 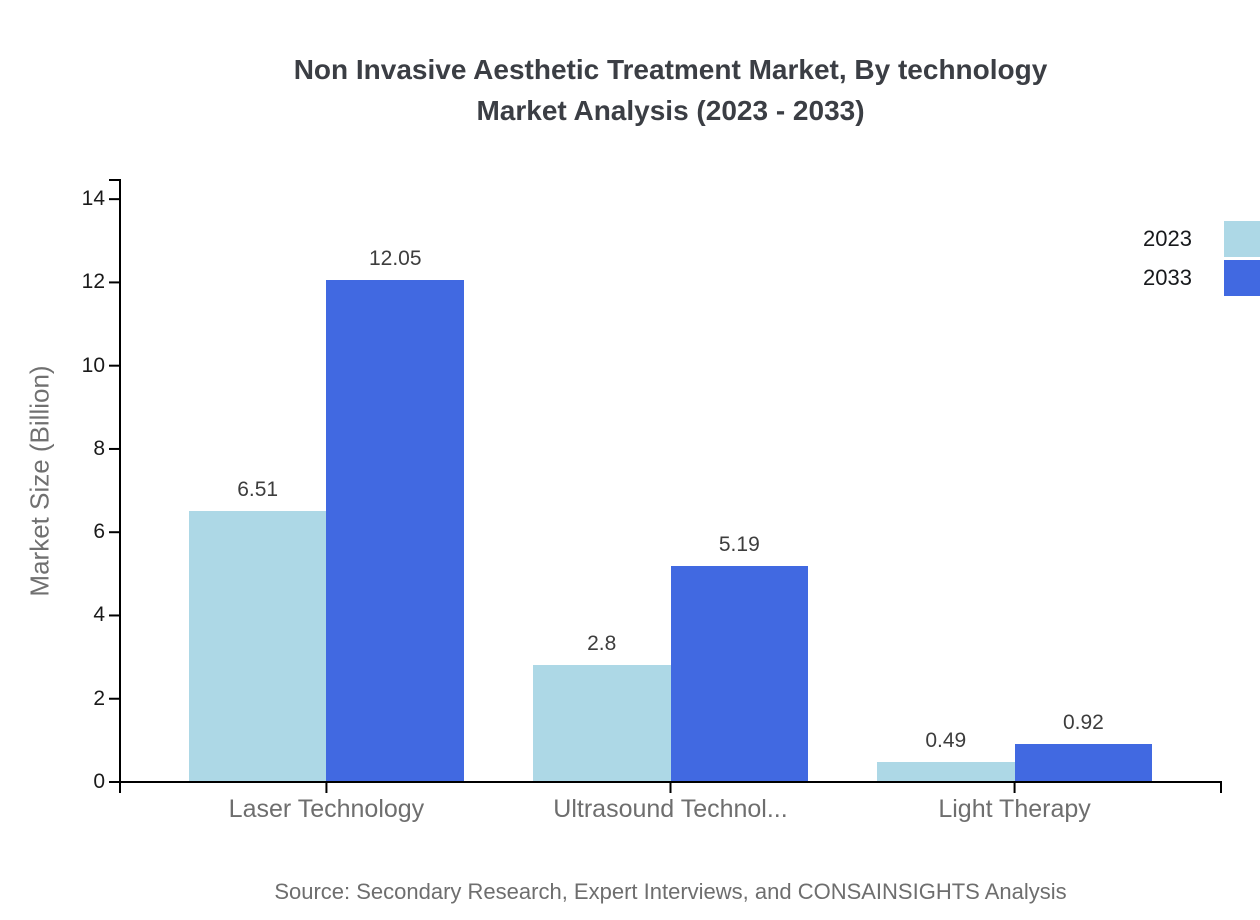 What do you see at coordinates (1167, 238) in the screenshot?
I see `legend-label-2023: 2023` at bounding box center [1167, 238].